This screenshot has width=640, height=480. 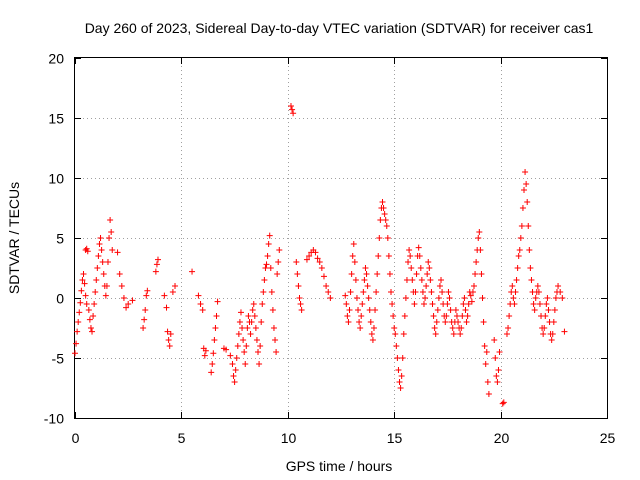 I want to click on y-tick-label: 20, so click(x=56, y=59).